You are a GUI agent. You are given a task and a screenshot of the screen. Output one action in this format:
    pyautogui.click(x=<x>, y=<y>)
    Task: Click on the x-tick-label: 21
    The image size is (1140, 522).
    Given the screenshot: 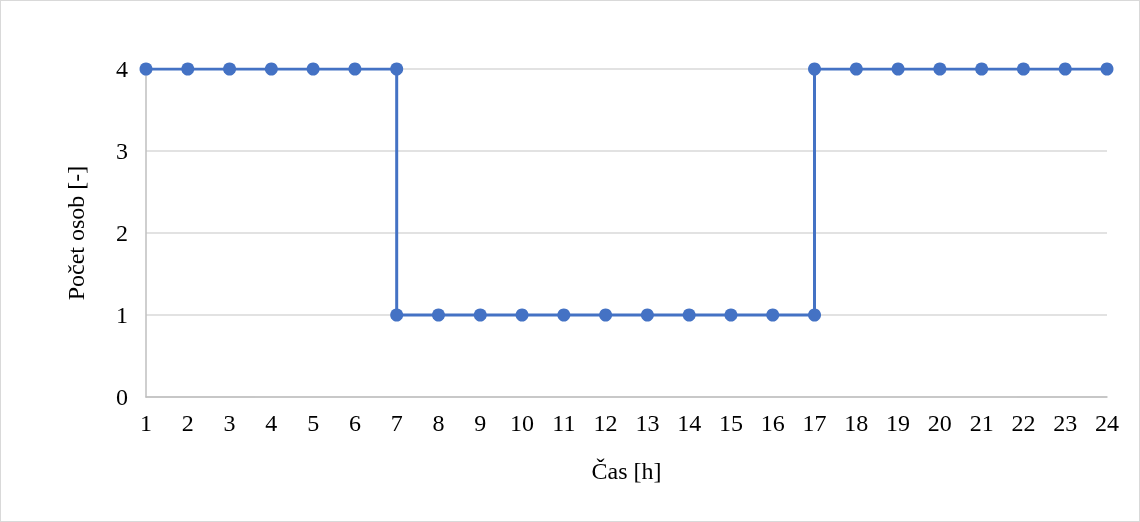 What is the action you would take?
    pyautogui.click(x=981, y=423)
    